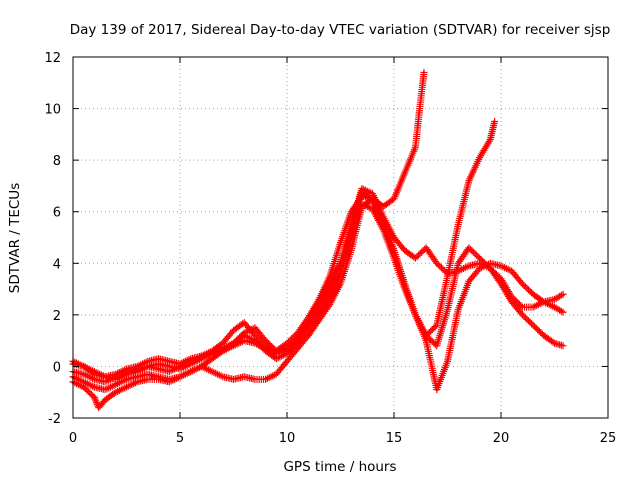 The image size is (640, 480). What do you see at coordinates (57, 316) in the screenshot?
I see `y-tick-label: 2` at bounding box center [57, 316].